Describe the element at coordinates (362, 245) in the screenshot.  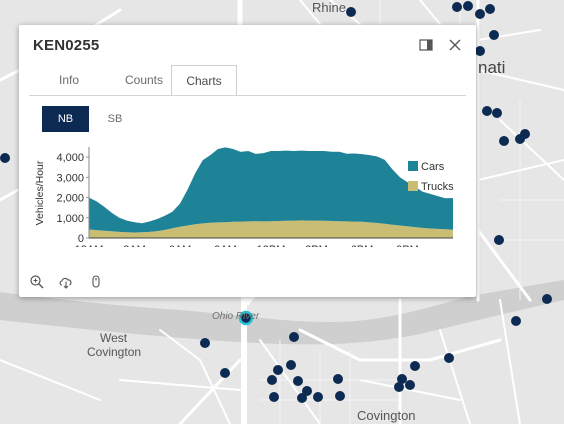
I see `x-tick-label: 6PM` at that location.